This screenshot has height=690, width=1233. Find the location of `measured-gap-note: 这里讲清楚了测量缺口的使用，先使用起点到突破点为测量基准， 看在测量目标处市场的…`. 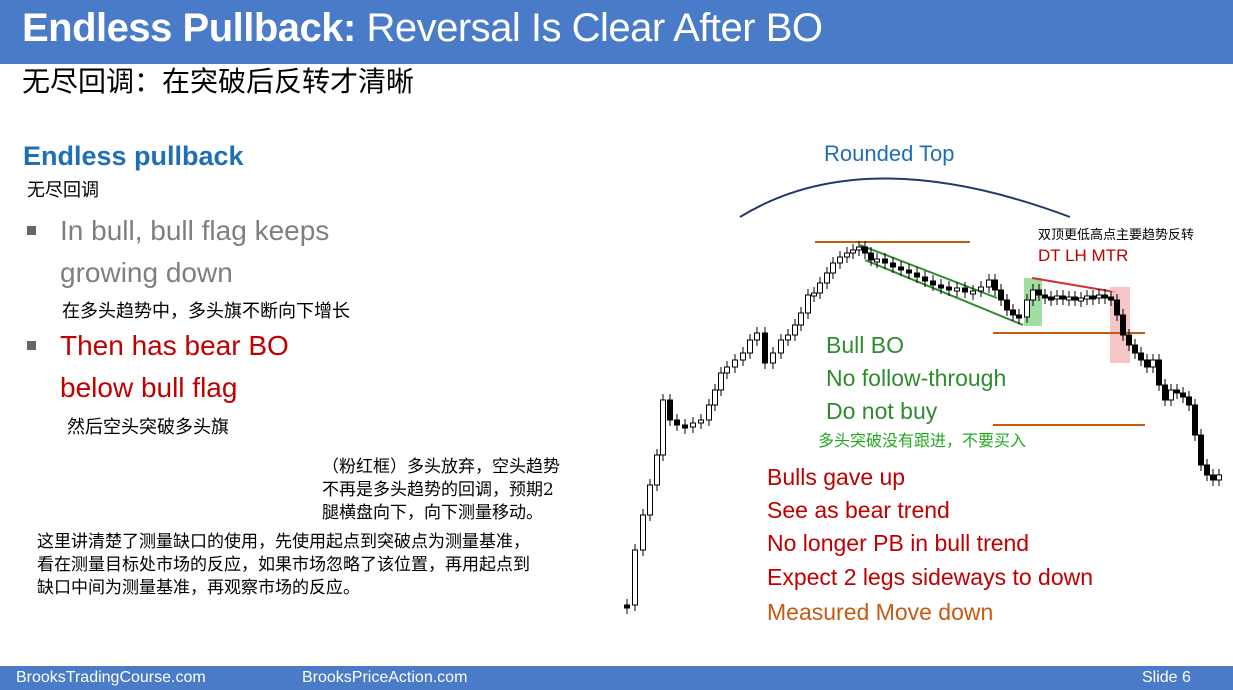

measured-gap-note: 这里讲清楚了测量缺口的使用，先使用起点到突破点为测量基准， 看在测量目标处市场的… is located at coordinates (283, 565).